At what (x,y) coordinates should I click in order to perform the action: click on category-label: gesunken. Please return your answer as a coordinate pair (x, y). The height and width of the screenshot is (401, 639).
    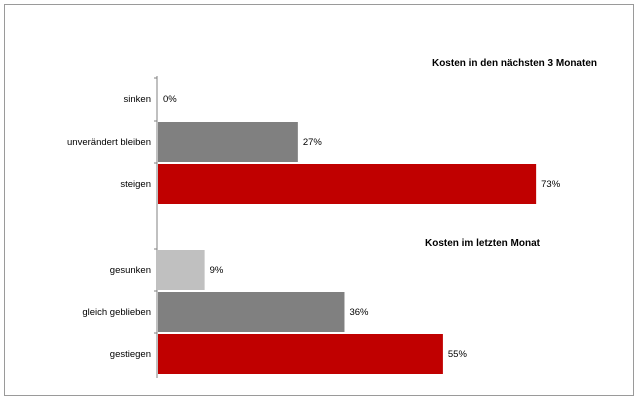
    Looking at the image, I should click on (130, 270).